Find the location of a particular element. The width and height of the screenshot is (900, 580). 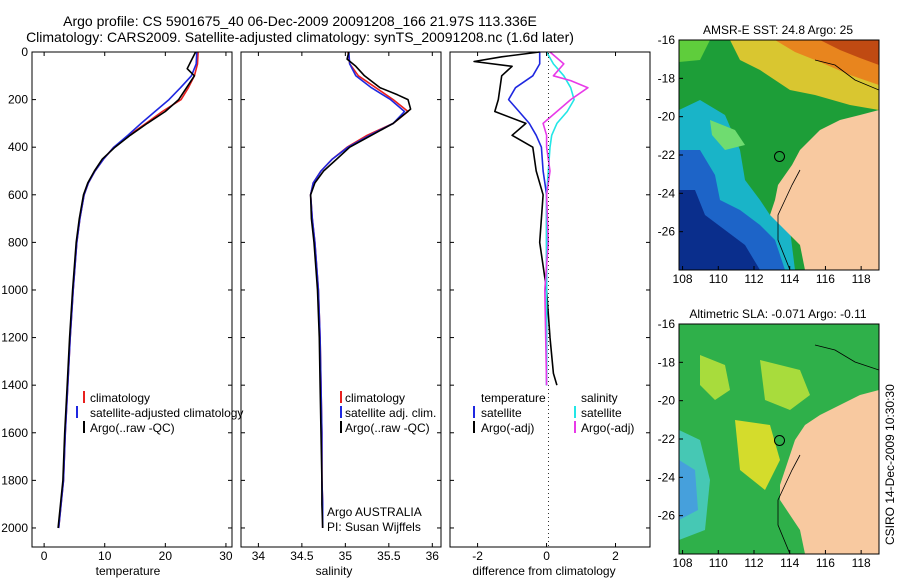

y-tick-label: 600 is located at coordinates (18, 195).